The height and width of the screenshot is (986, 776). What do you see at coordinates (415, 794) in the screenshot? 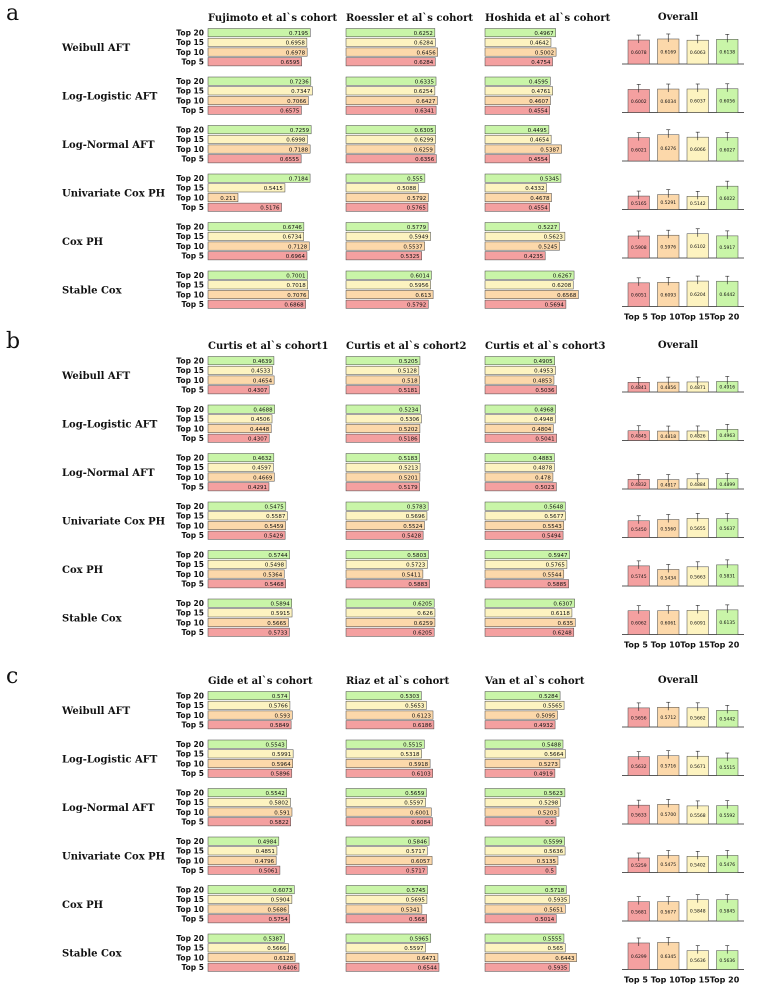
I see `bar-value-label: 0.5659` at bounding box center [415, 794].